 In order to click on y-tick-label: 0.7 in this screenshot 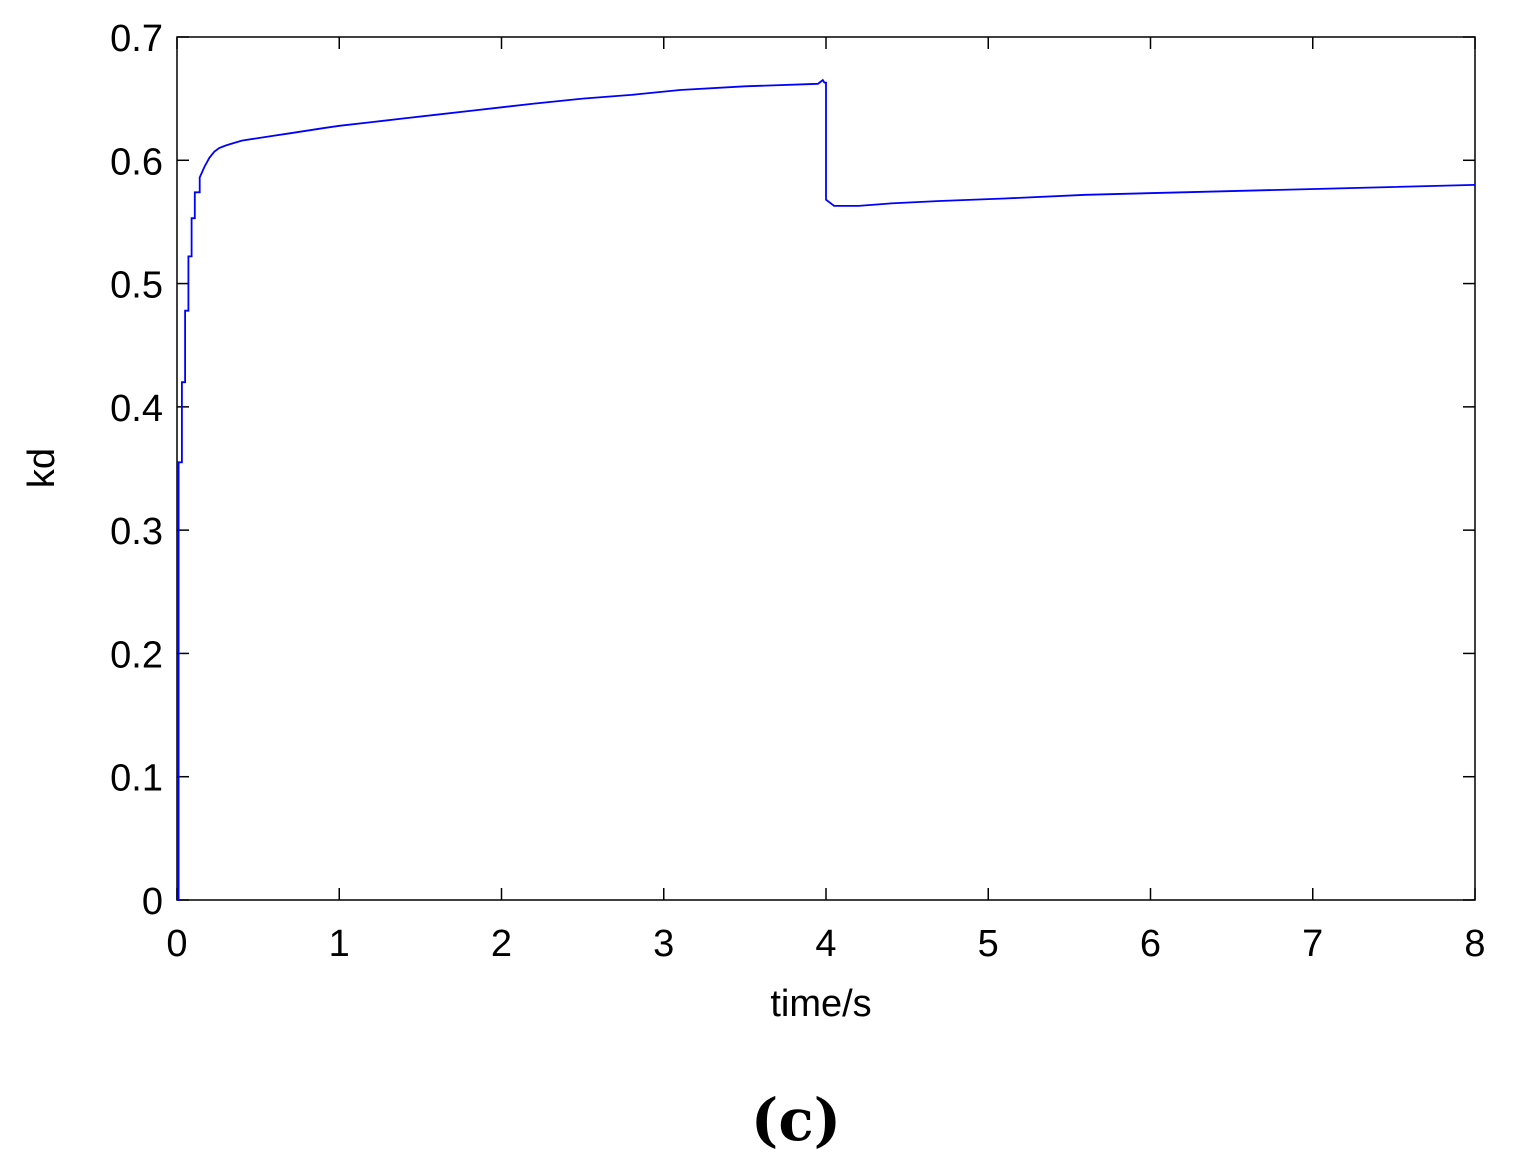, I will do `click(136, 39)`.